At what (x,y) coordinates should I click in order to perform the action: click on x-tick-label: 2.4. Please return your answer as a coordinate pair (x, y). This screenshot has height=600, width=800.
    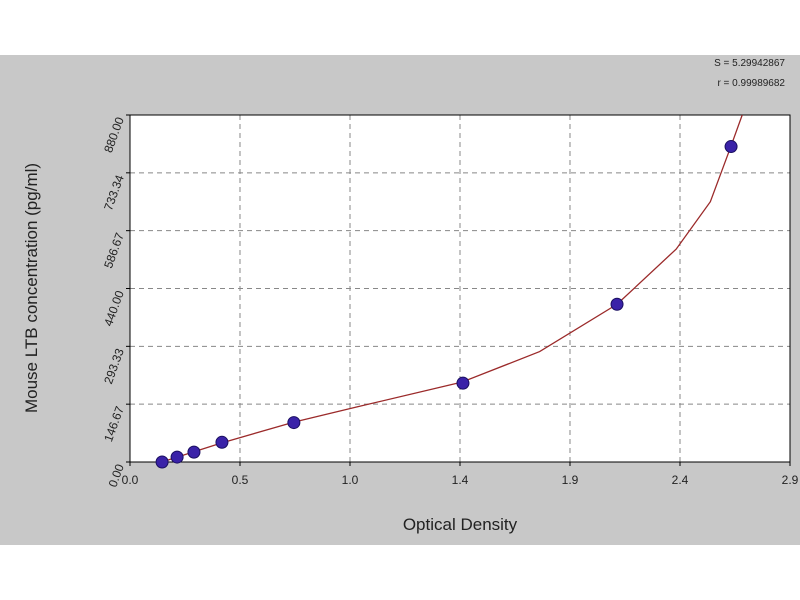
    Looking at the image, I should click on (680, 480).